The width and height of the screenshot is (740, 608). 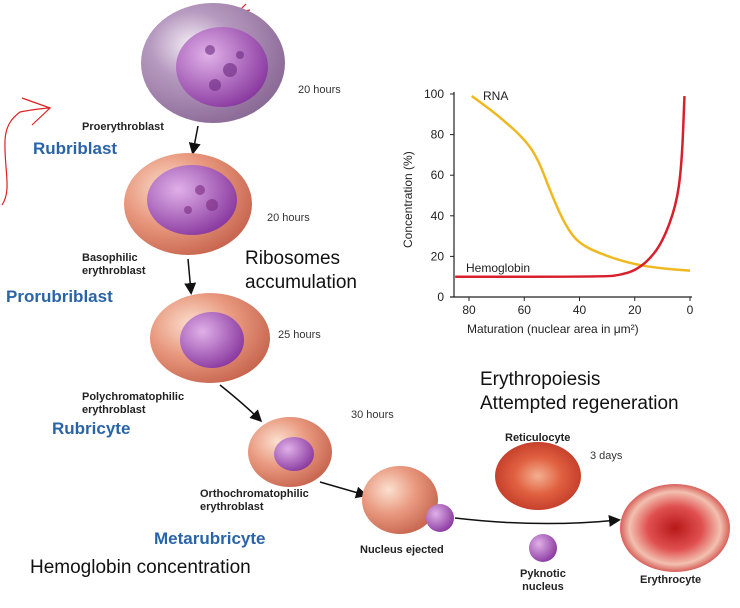 What do you see at coordinates (579, 403) in the screenshot?
I see `note-line: Attempted regeneration` at bounding box center [579, 403].